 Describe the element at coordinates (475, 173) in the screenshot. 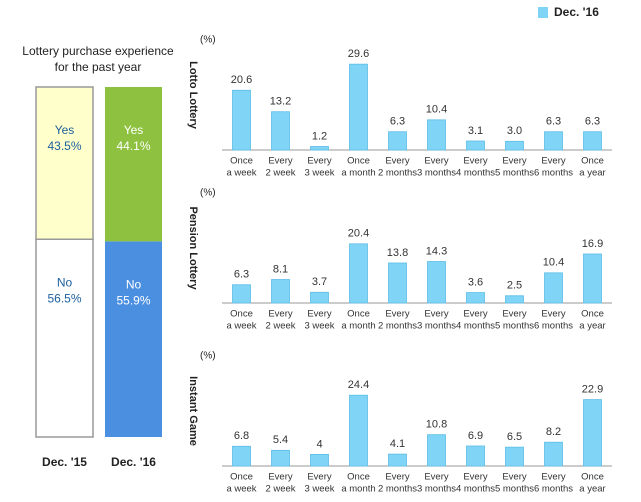

I see `x-tick-label: 4 months` at that location.